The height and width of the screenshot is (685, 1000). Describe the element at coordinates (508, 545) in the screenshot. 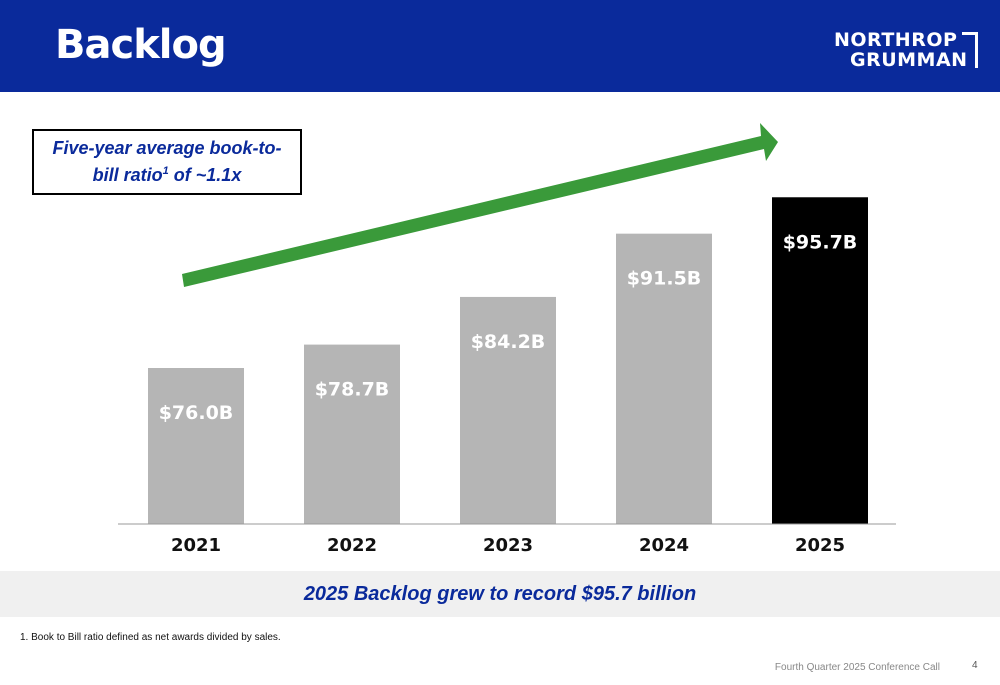

I see `x-tick-2023: 2023` at that location.